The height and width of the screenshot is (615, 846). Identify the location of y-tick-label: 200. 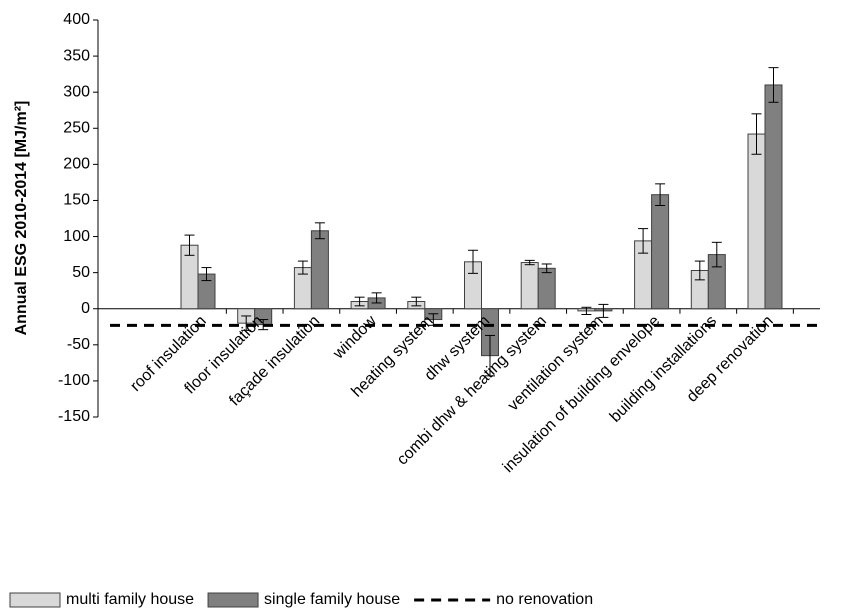
(76, 164).